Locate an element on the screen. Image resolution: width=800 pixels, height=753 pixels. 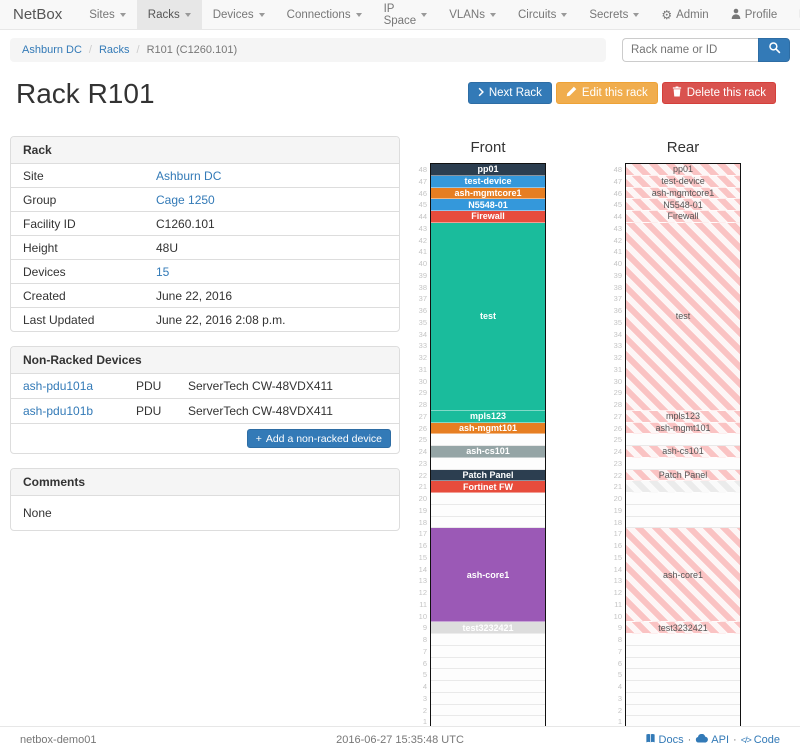
unit-number: 22 is located at coordinates (617, 475).